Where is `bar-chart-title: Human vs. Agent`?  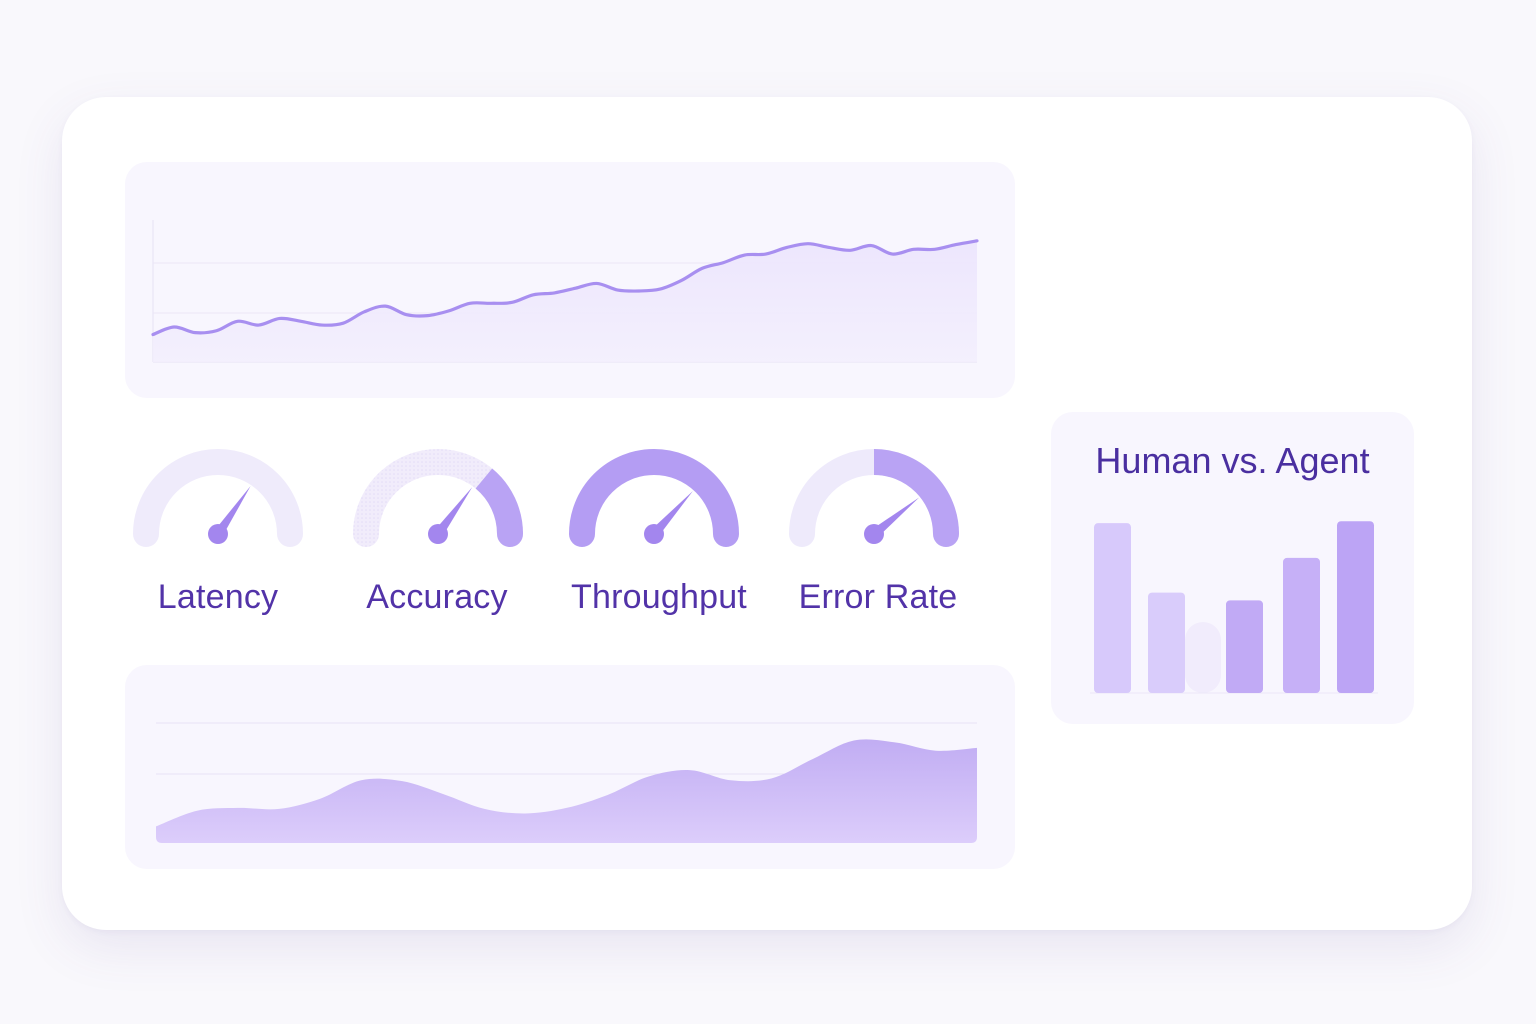
bar-chart-title: Human vs. Agent is located at coordinates (1232, 460).